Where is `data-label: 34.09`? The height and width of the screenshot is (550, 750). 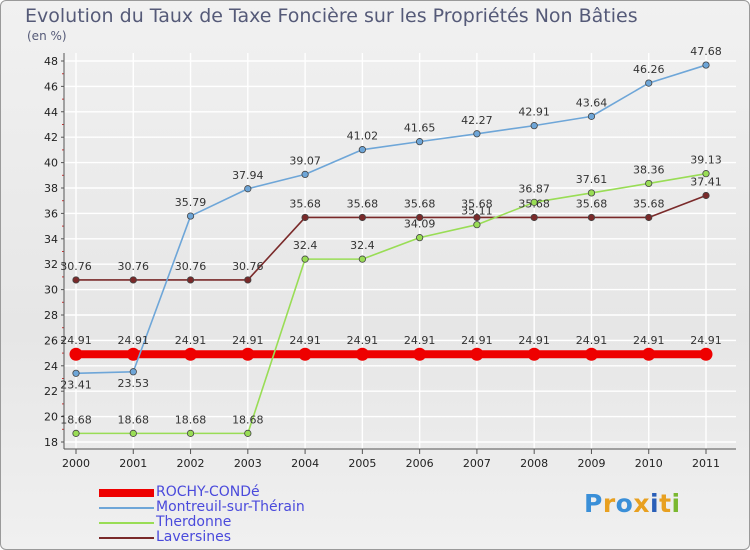 data-label: 34.09 is located at coordinates (420, 224).